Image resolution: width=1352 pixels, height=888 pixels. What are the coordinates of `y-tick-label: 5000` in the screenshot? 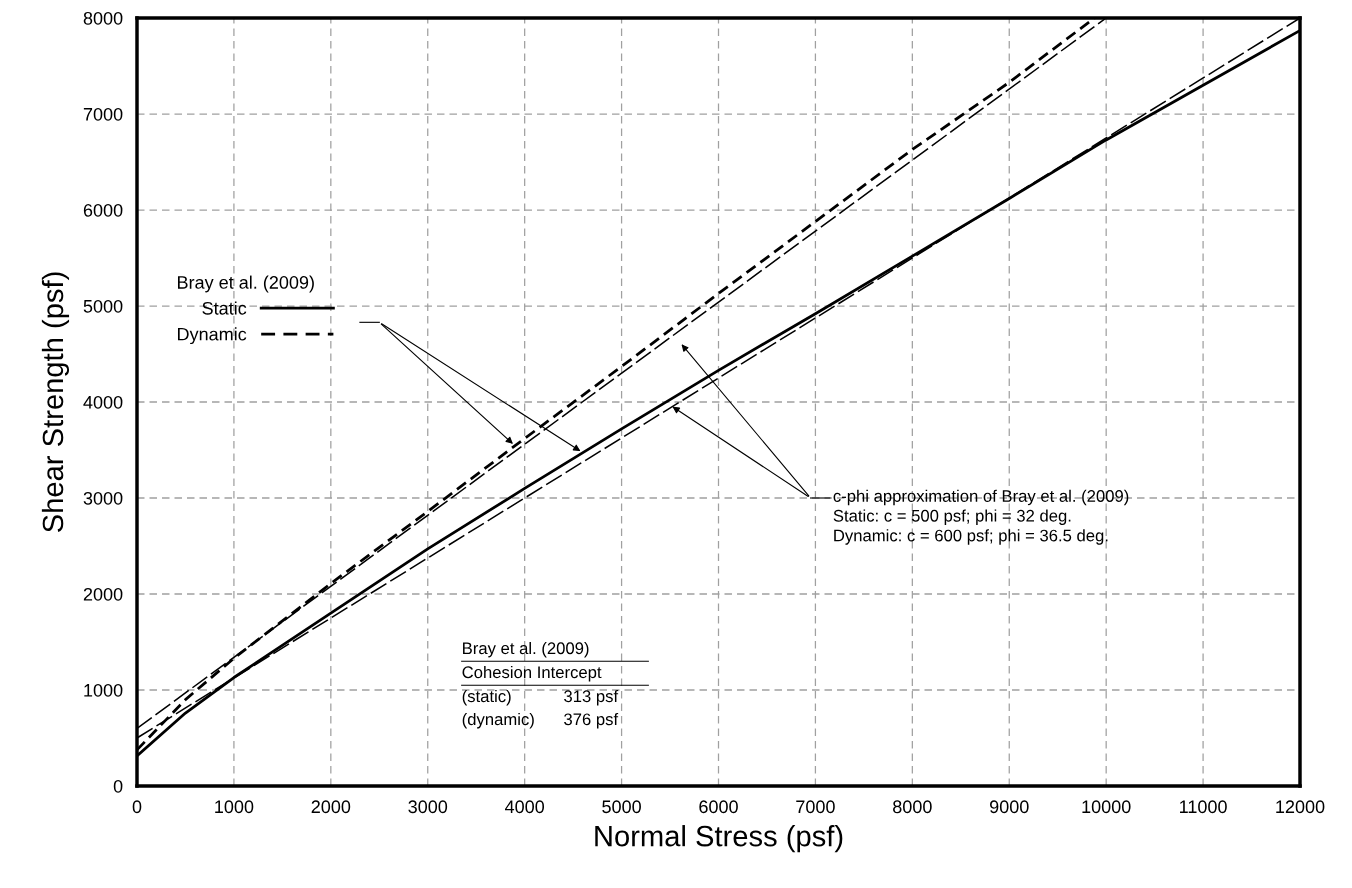 It's located at (103, 306).